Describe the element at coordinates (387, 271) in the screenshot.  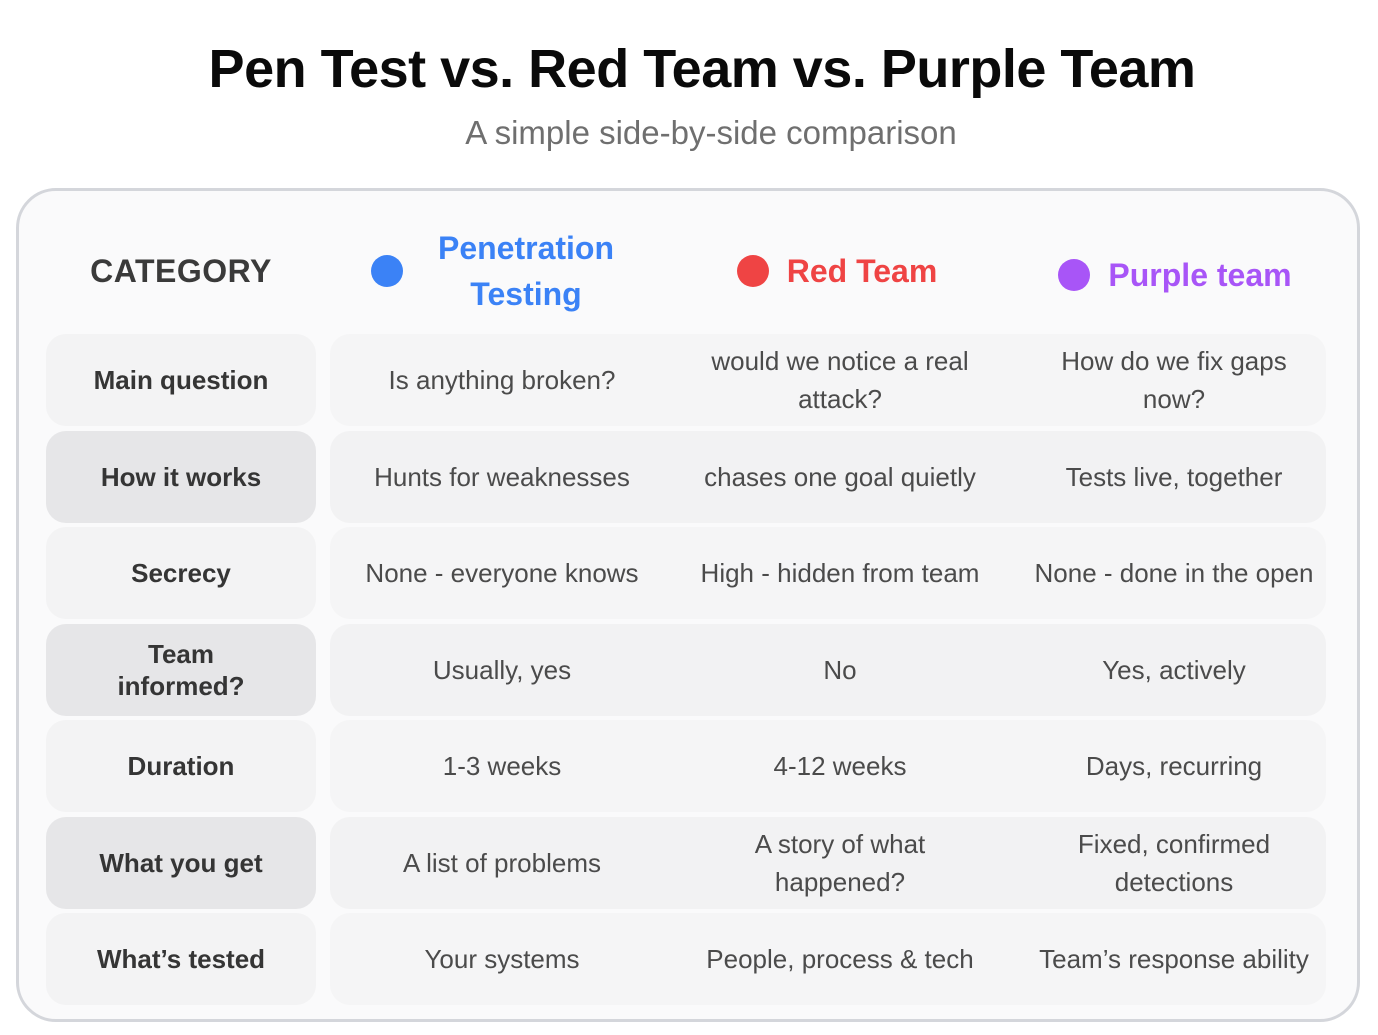
I see `blue-dot-icon` at that location.